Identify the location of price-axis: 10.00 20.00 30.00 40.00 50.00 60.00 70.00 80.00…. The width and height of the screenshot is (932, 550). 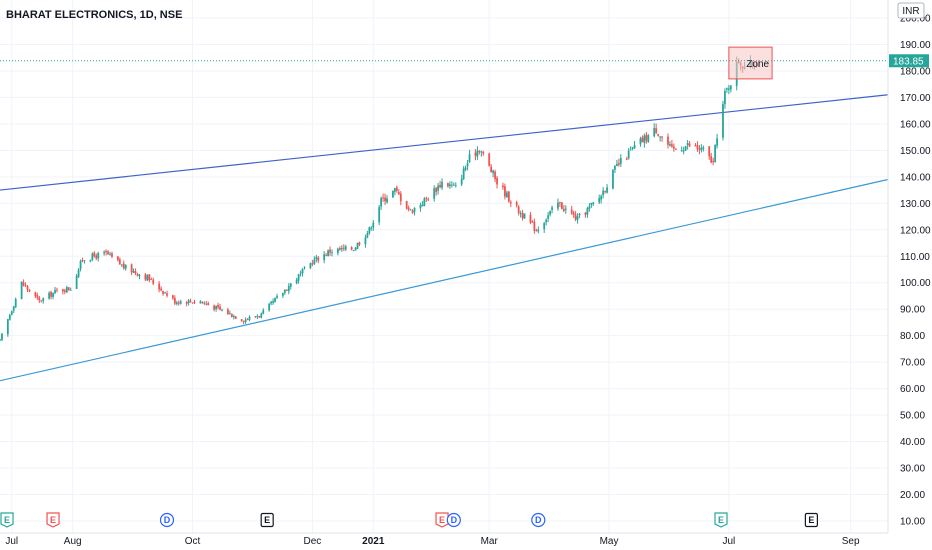
(910, 271).